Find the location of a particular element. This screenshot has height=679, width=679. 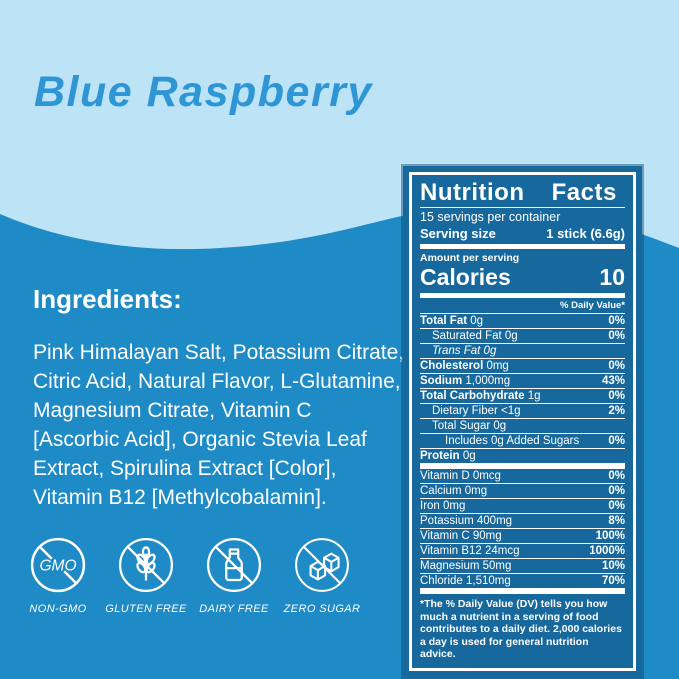

nutrition-row: Trans Fat 0g is located at coordinates (522, 350).